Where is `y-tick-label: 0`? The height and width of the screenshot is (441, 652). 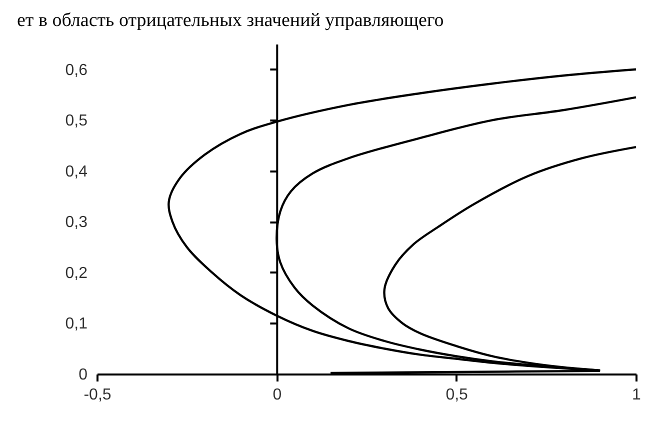 y-tick-label: 0 is located at coordinates (83, 375).